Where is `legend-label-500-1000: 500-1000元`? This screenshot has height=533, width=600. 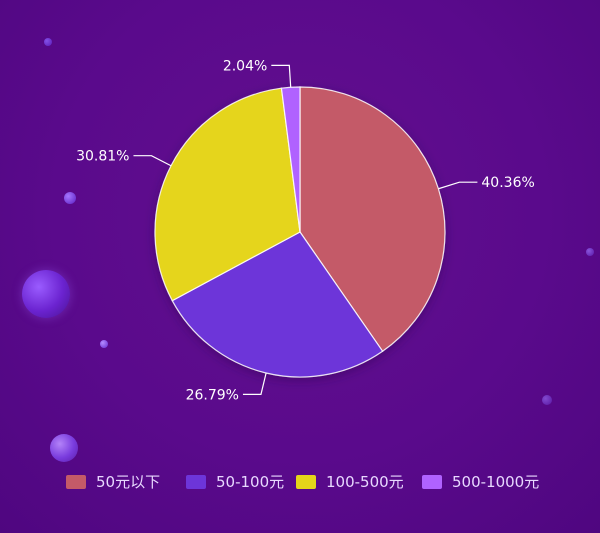 legend-label-500-1000: 500-1000元 is located at coordinates (496, 482).